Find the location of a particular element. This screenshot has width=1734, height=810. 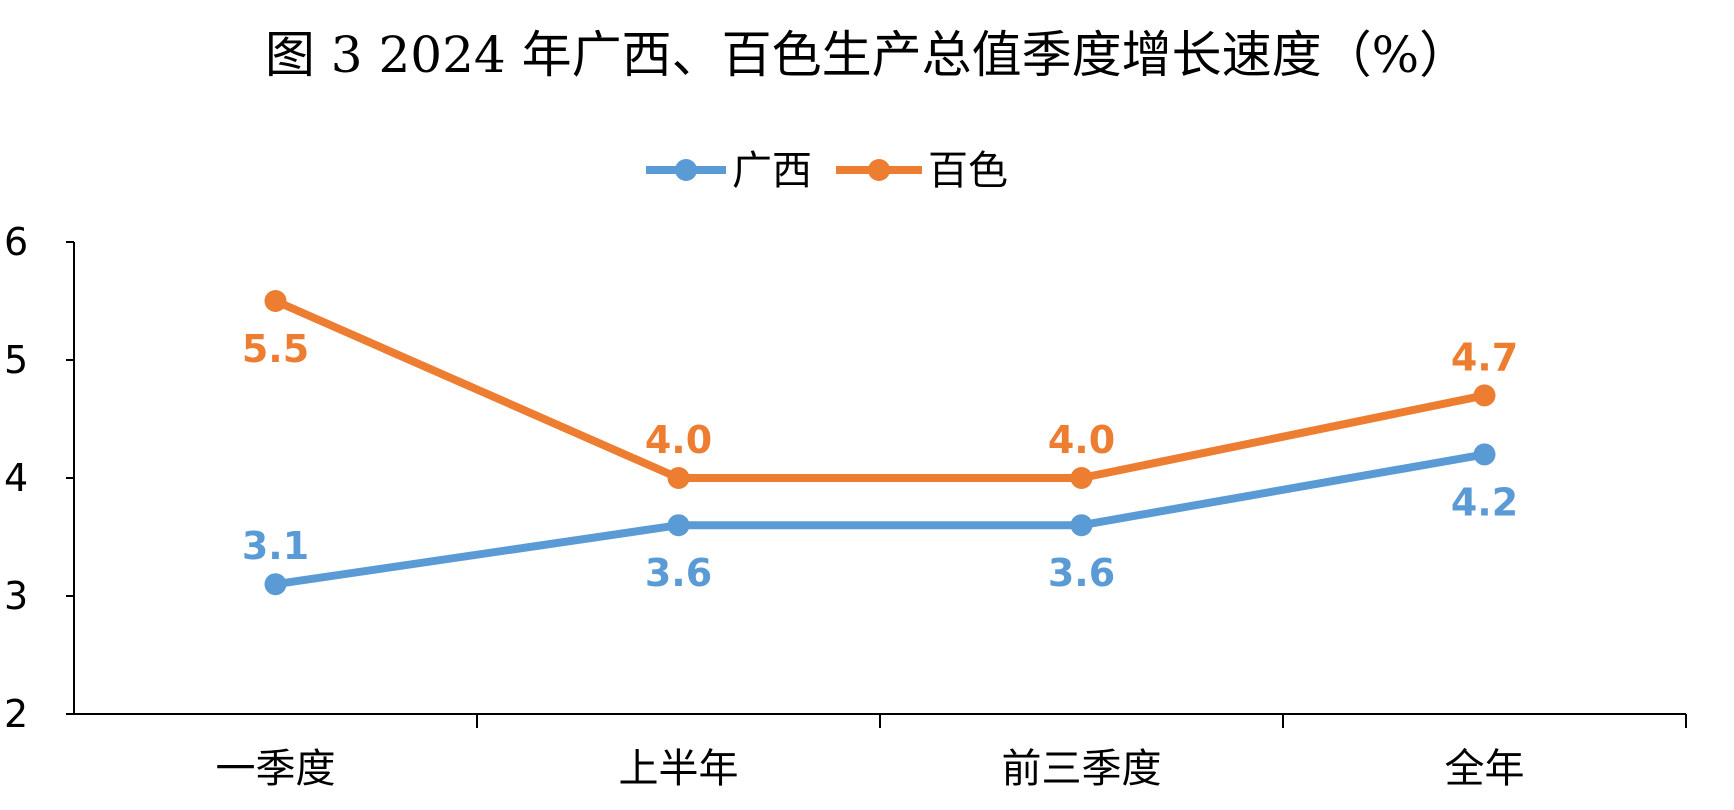

legend-marker-guangxi is located at coordinates (686, 170).